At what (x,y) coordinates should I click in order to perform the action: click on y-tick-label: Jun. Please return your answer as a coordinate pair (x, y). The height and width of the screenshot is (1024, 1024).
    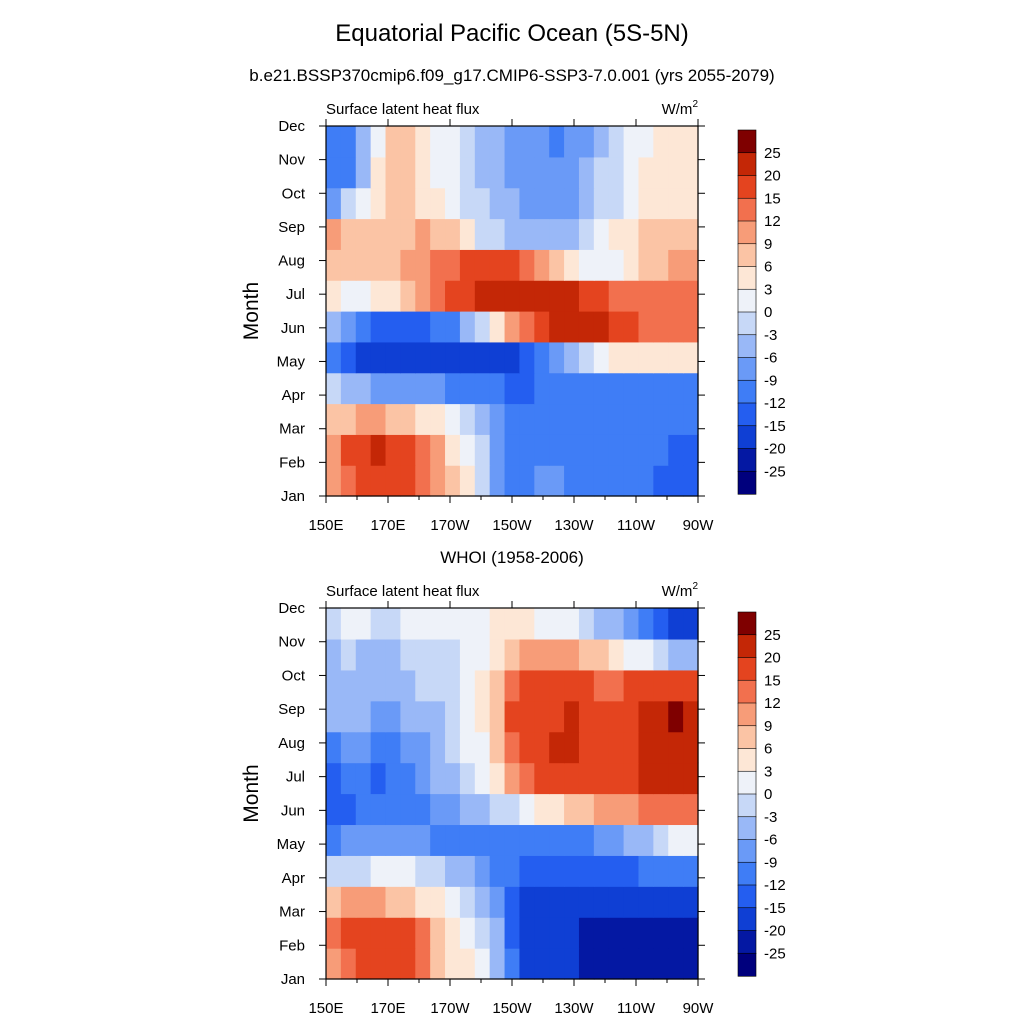
    Looking at the image, I should click on (293, 328).